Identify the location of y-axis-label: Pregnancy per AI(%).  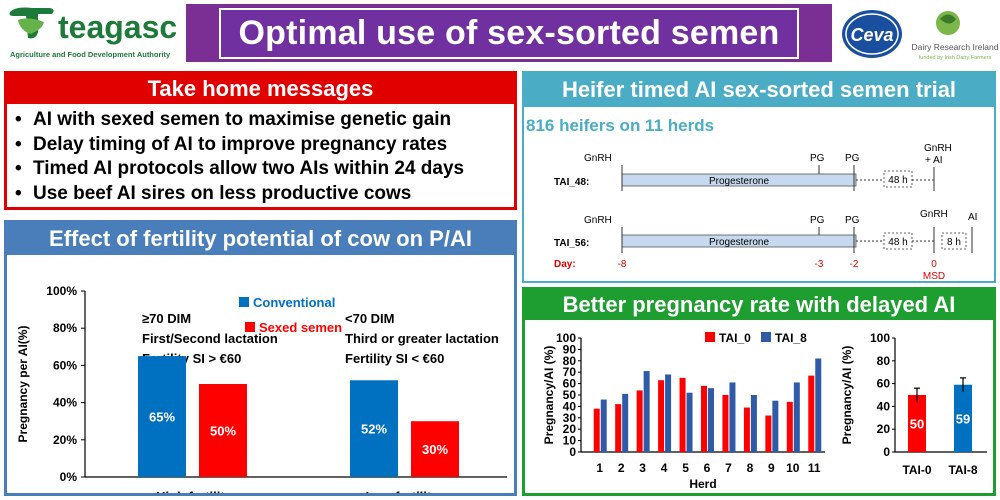
(23, 384).